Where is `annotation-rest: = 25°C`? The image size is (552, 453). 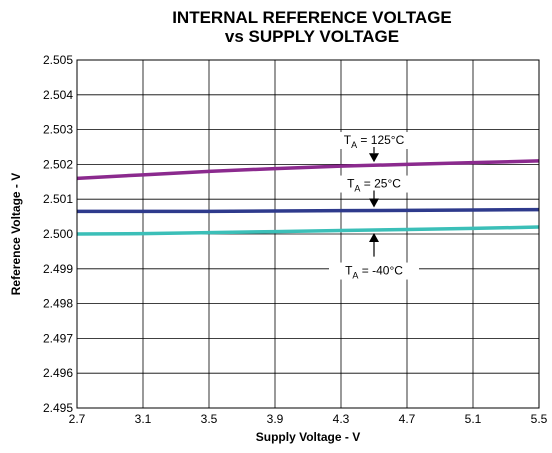
annotation-rest: = 25°C is located at coordinates (380, 184).